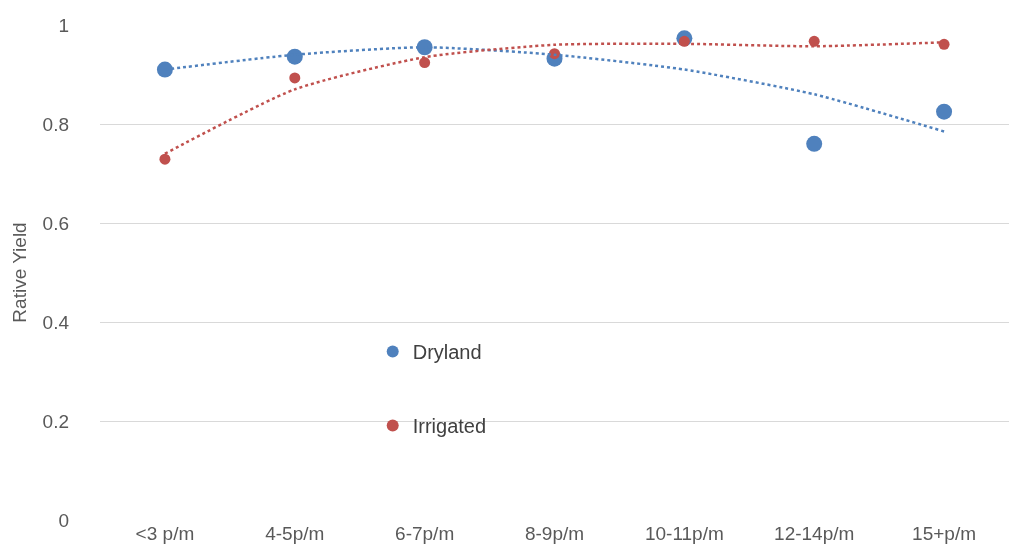  What do you see at coordinates (684, 533) in the screenshot?
I see `x-tick-label: 10-11p/m` at bounding box center [684, 533].